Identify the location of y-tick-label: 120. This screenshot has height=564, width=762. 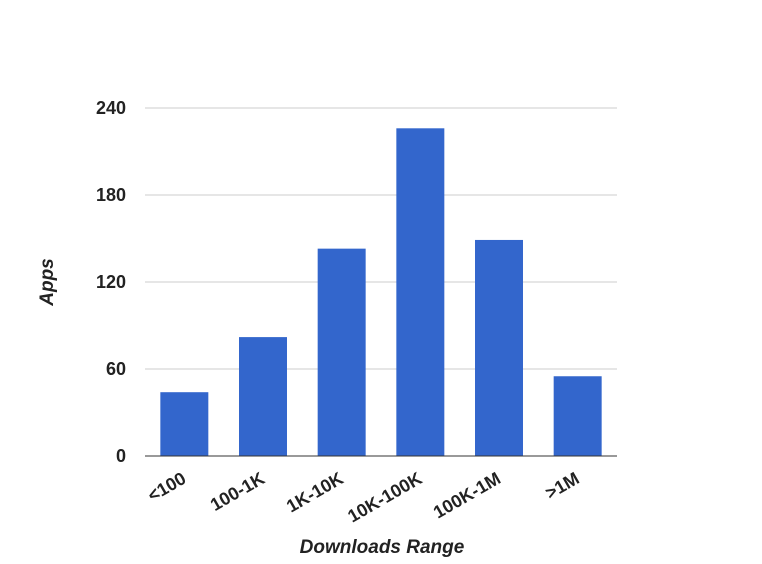
(111, 282).